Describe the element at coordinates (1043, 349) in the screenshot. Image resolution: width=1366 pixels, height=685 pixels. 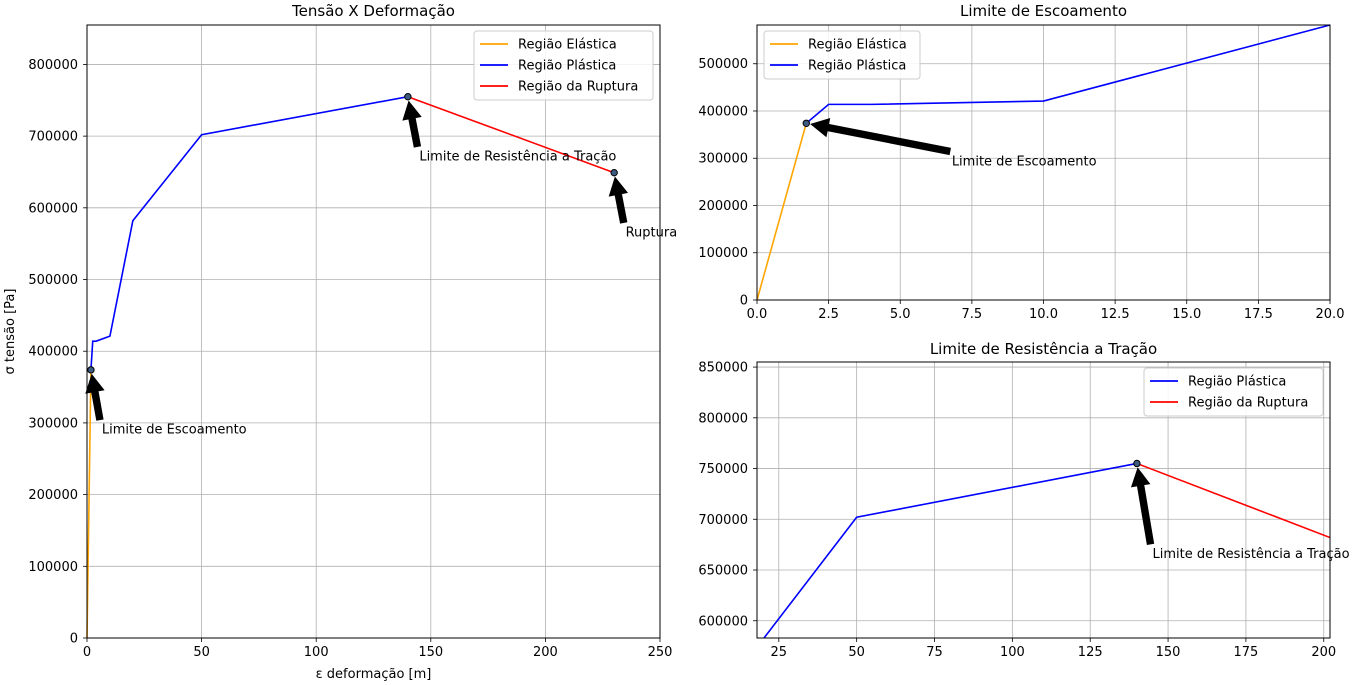
I see `chart-title: Limite de Resistência a Tração` at that location.